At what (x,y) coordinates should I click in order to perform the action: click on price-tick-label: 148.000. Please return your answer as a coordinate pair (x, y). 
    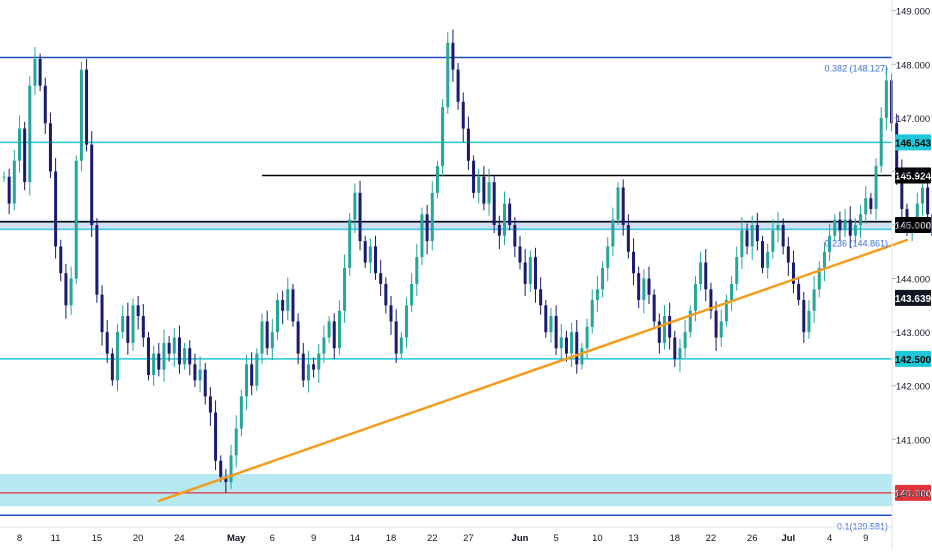
    Looking at the image, I should click on (913, 65).